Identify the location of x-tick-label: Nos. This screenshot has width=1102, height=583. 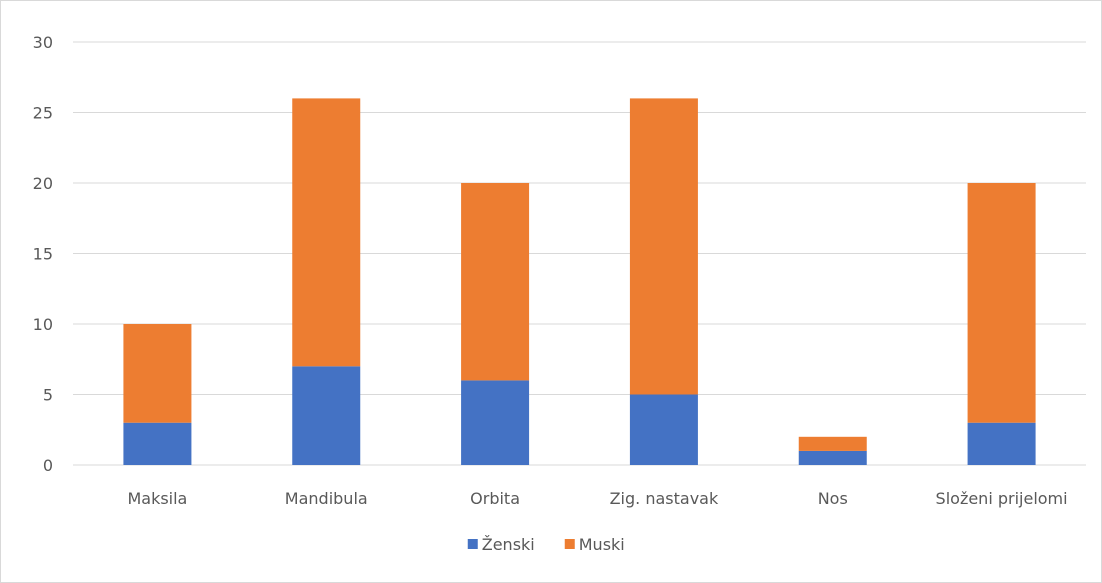
(833, 498).